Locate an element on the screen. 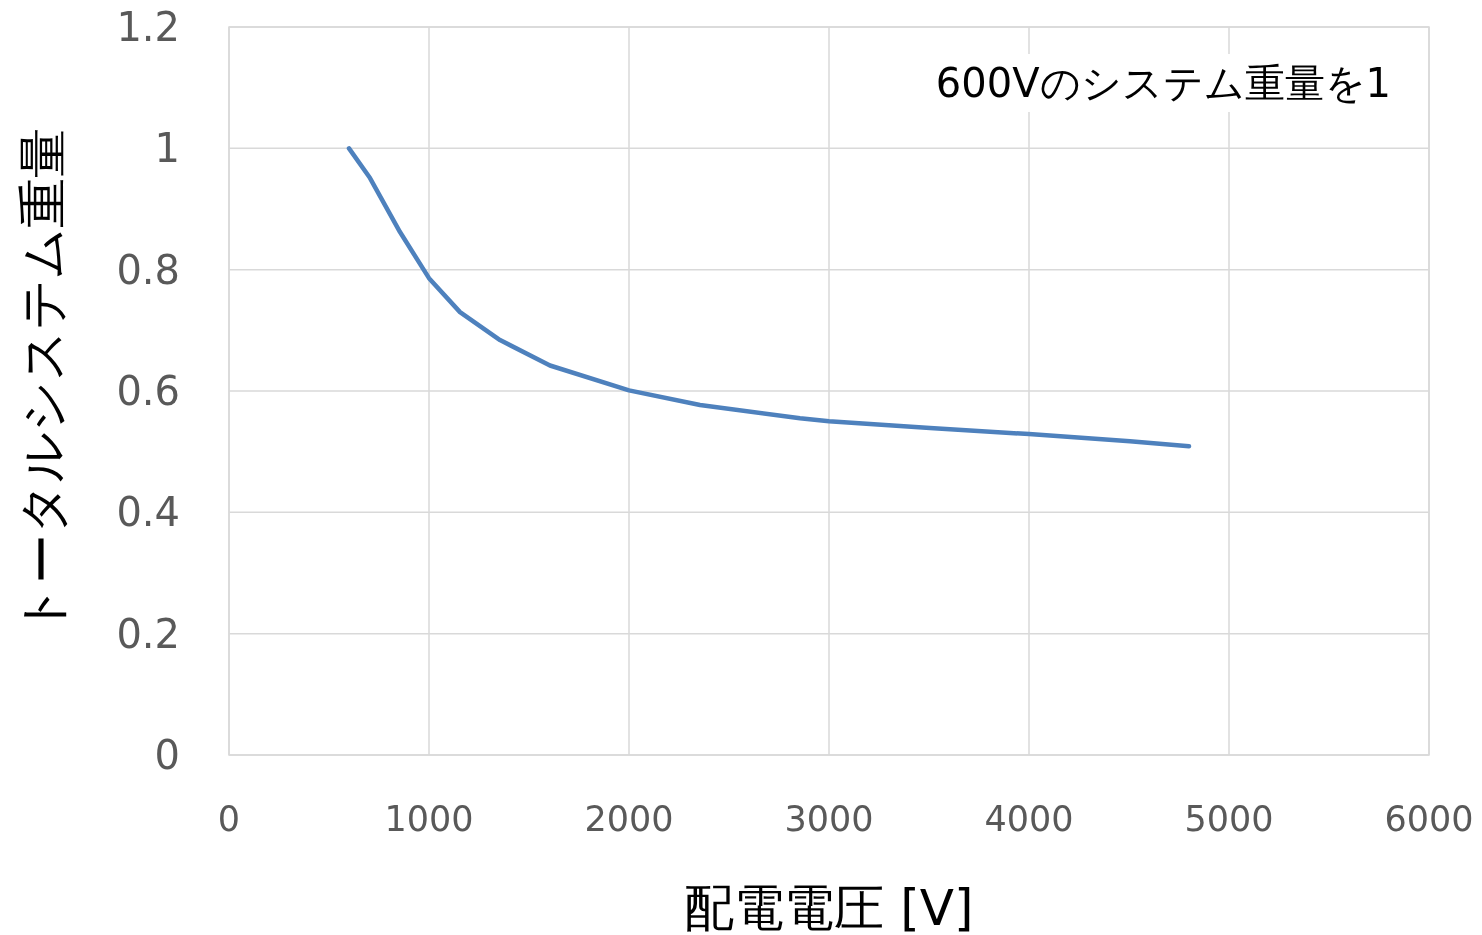 The width and height of the screenshot is (1482, 935). x-tick-label: 2000 is located at coordinates (629, 819).